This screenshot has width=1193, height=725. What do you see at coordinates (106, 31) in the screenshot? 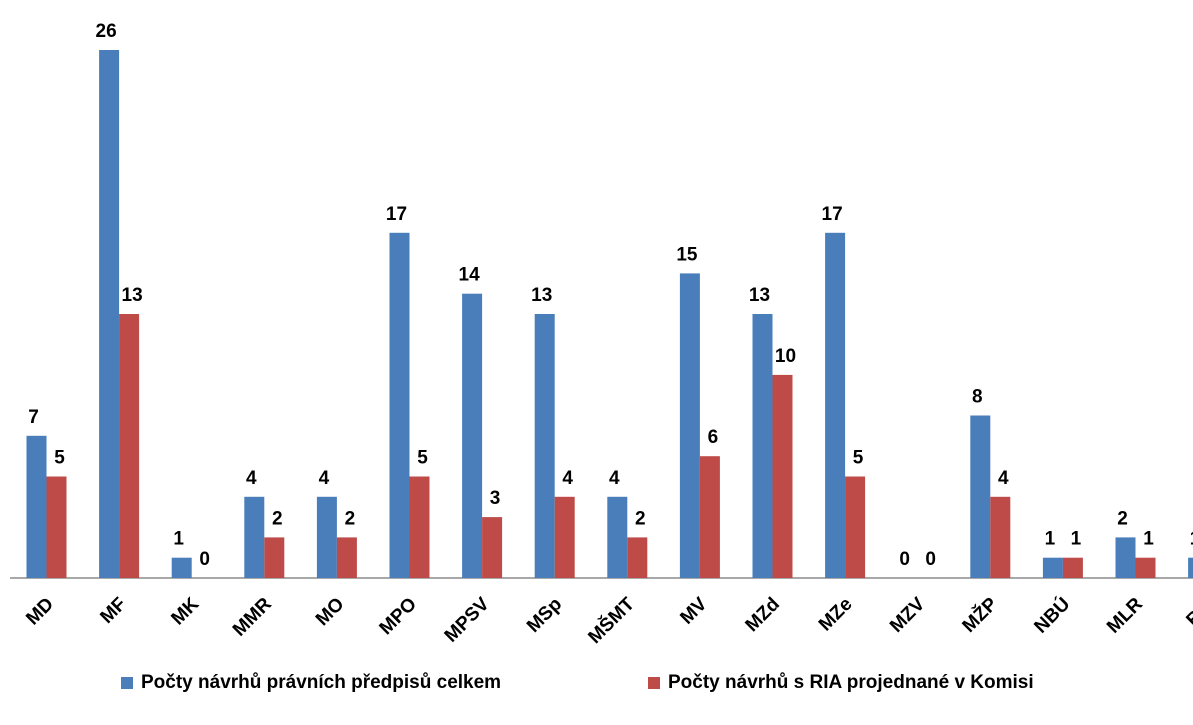
I see `data-label-MF-series-1: 26` at bounding box center [106, 31].